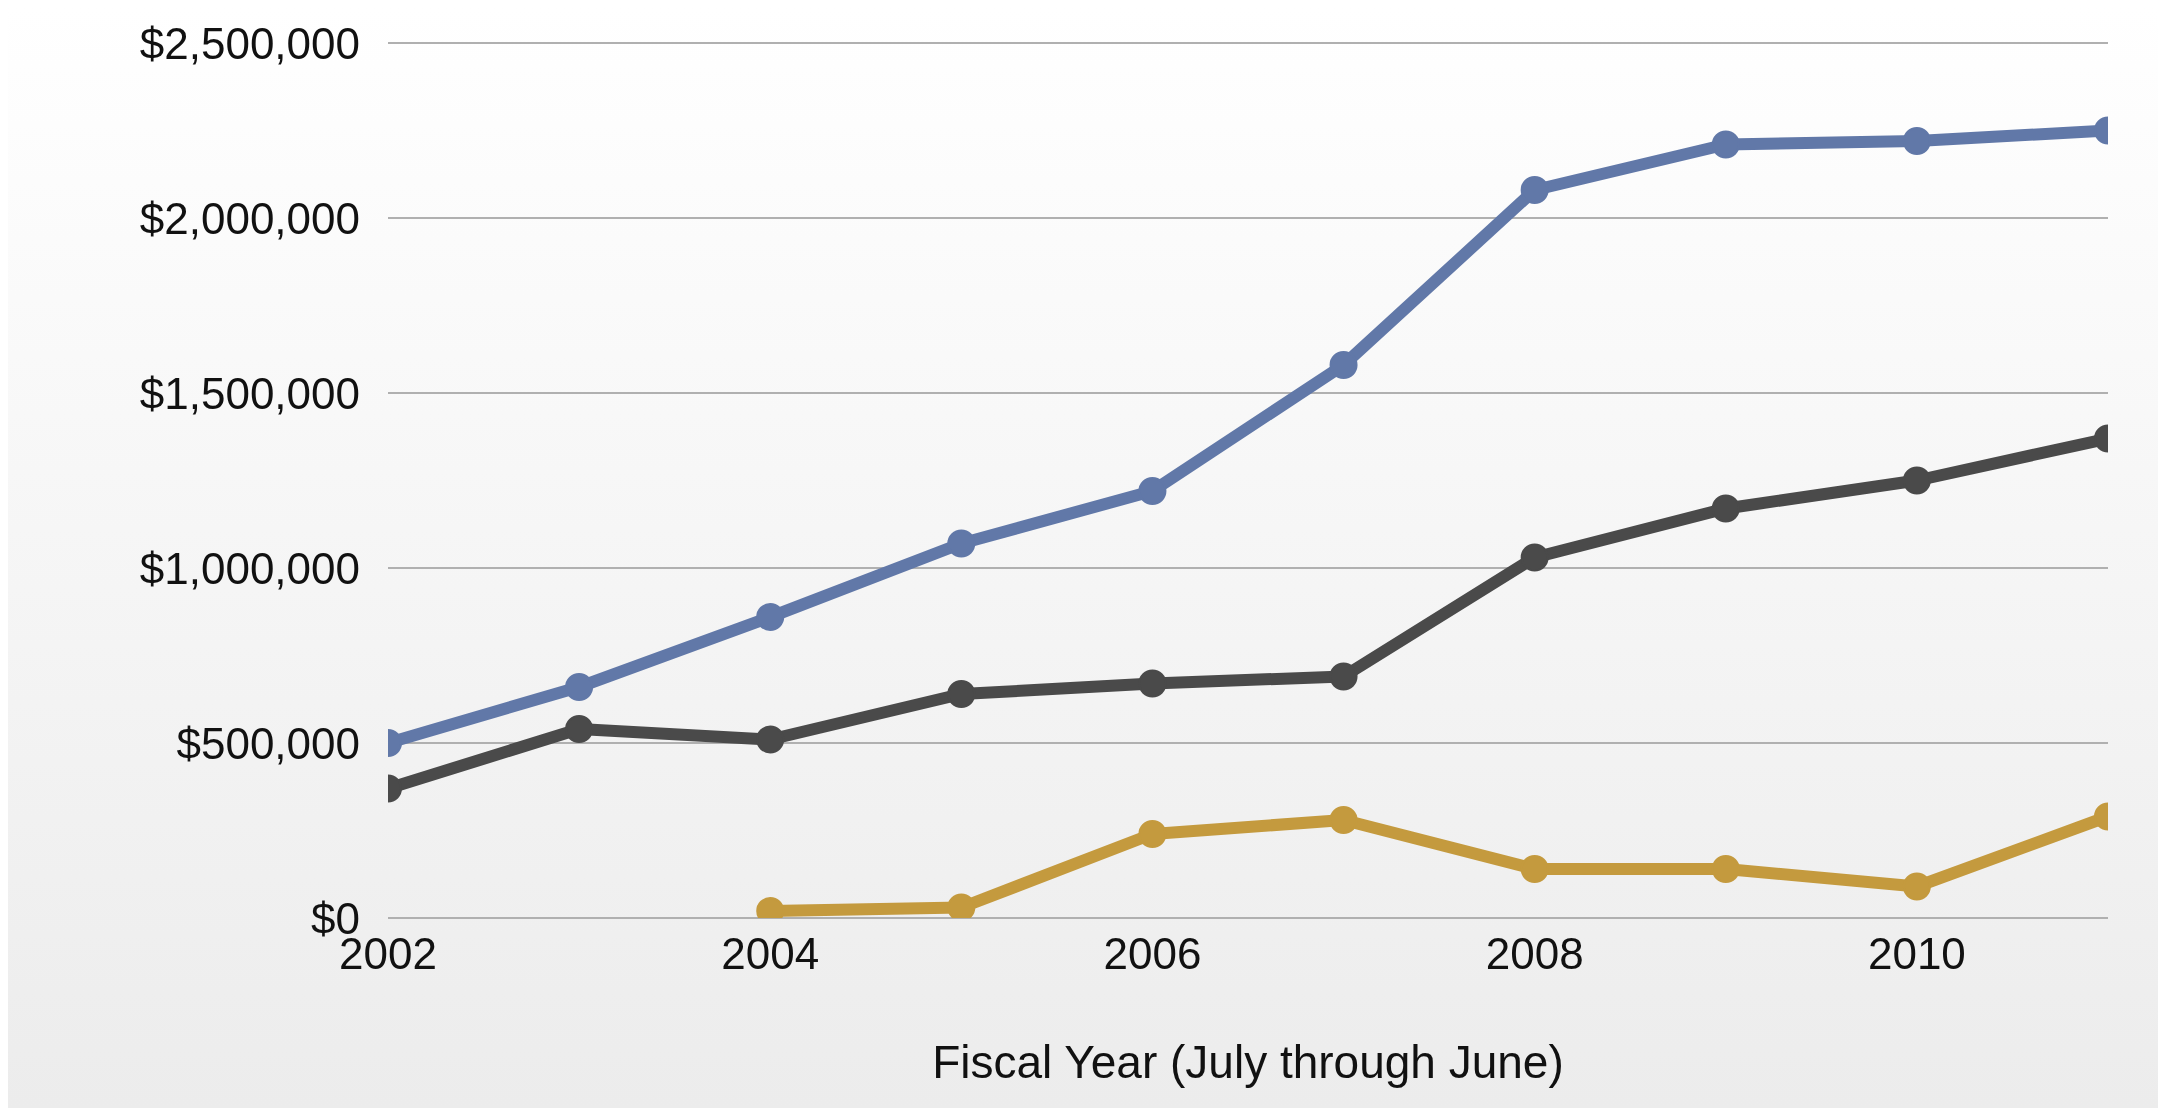  What do you see at coordinates (249, 393) in the screenshot?
I see `y-tick-label: $1,500,000` at bounding box center [249, 393].